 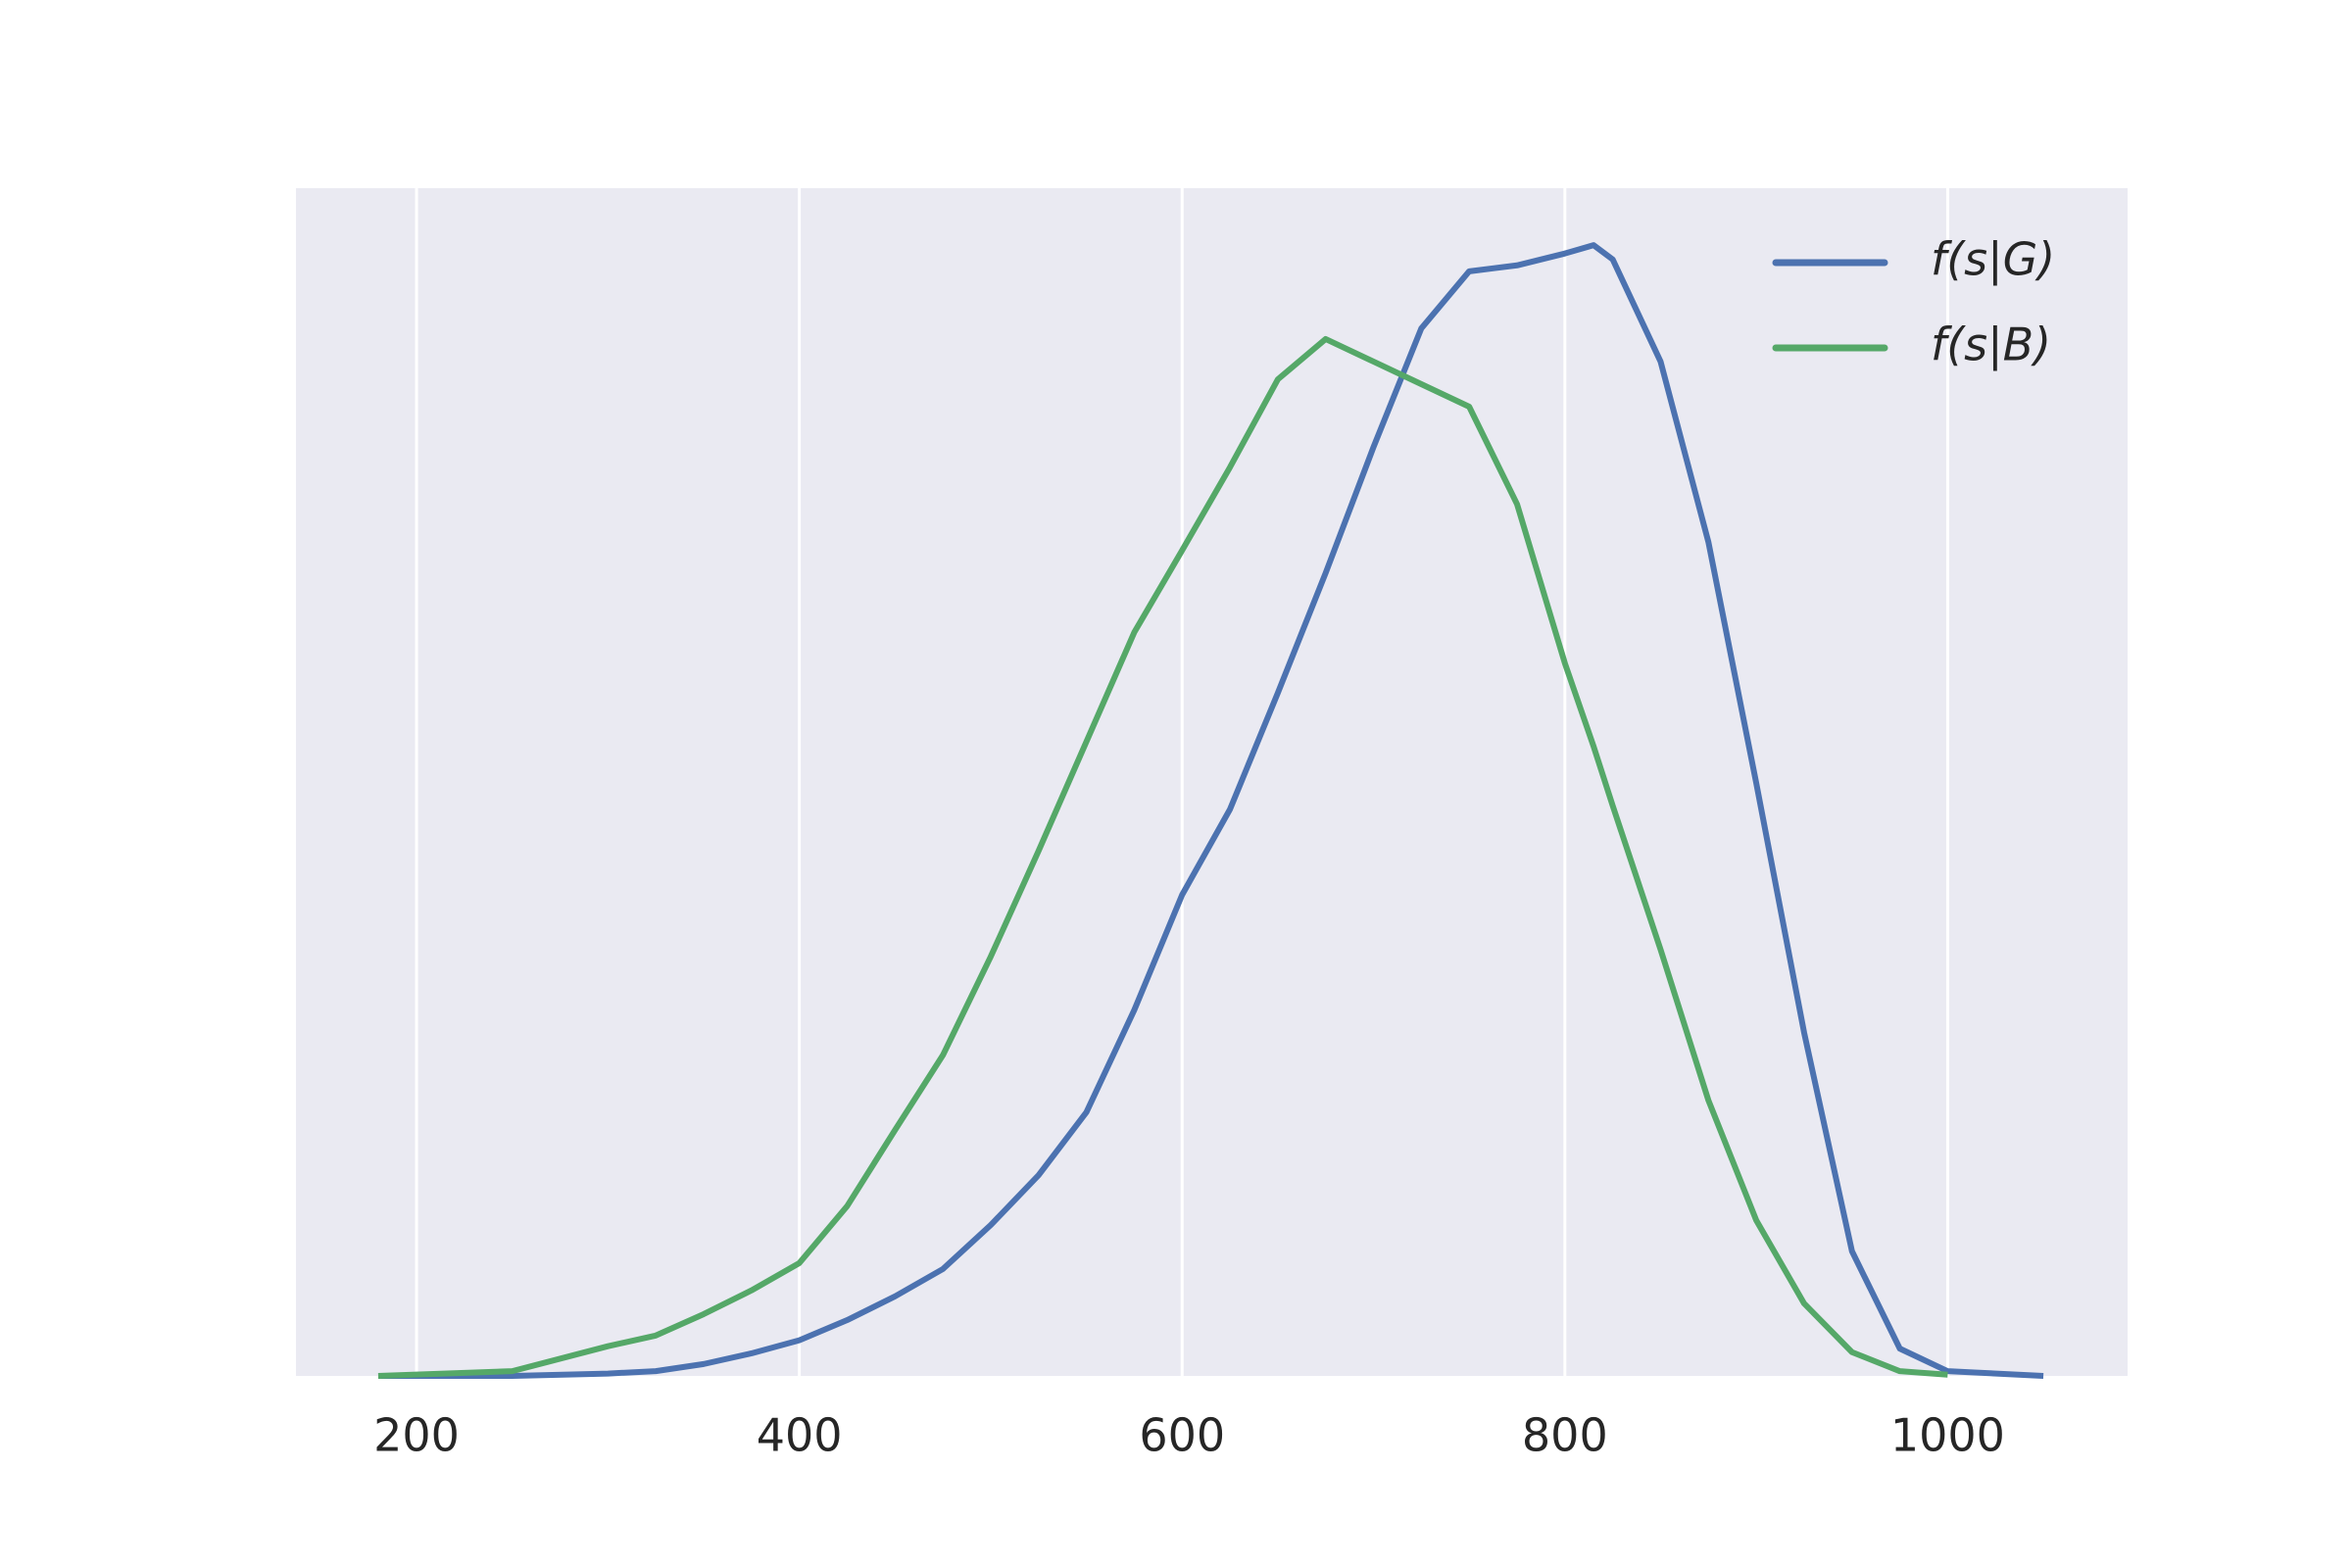 What do you see at coordinates (1565, 1435) in the screenshot?
I see `x-tick-label: 800` at bounding box center [1565, 1435].